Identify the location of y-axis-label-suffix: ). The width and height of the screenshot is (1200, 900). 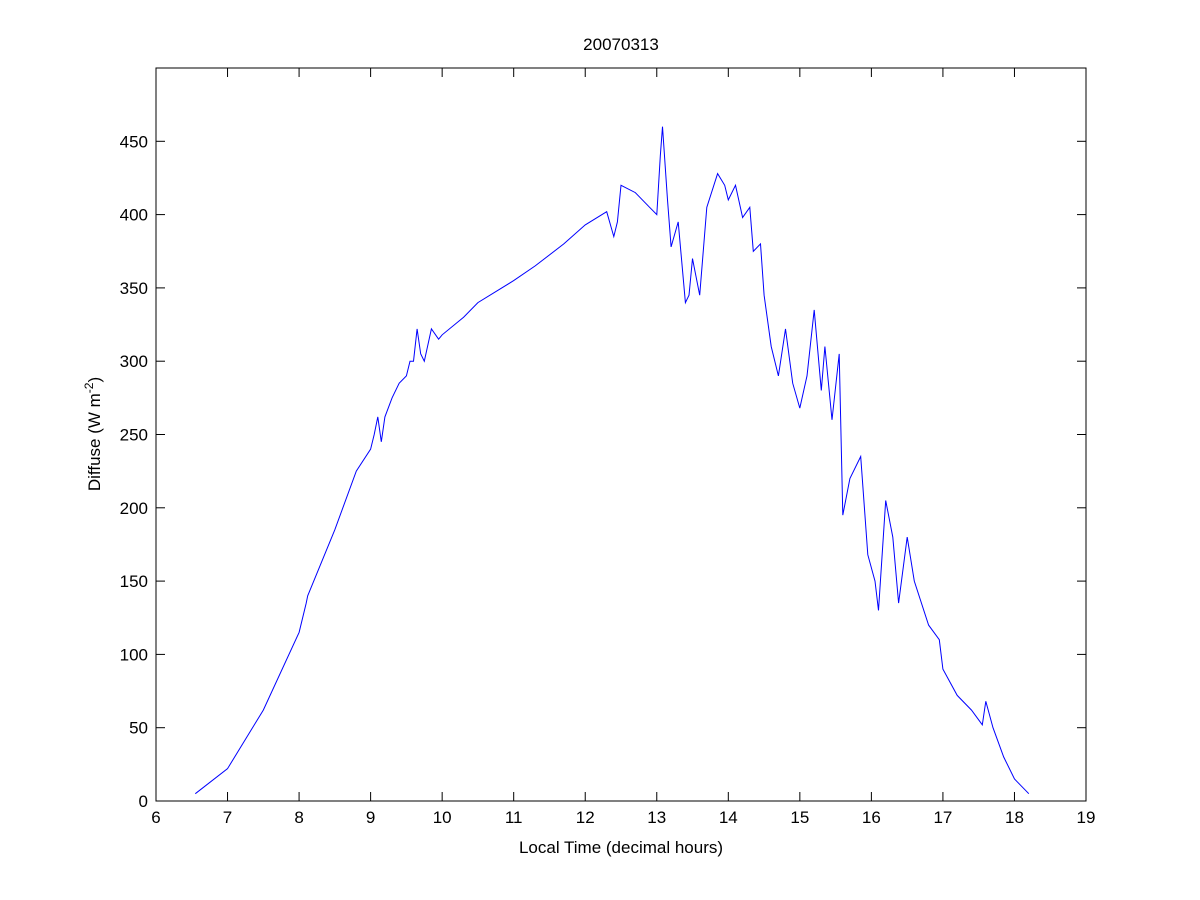
(94, 380).